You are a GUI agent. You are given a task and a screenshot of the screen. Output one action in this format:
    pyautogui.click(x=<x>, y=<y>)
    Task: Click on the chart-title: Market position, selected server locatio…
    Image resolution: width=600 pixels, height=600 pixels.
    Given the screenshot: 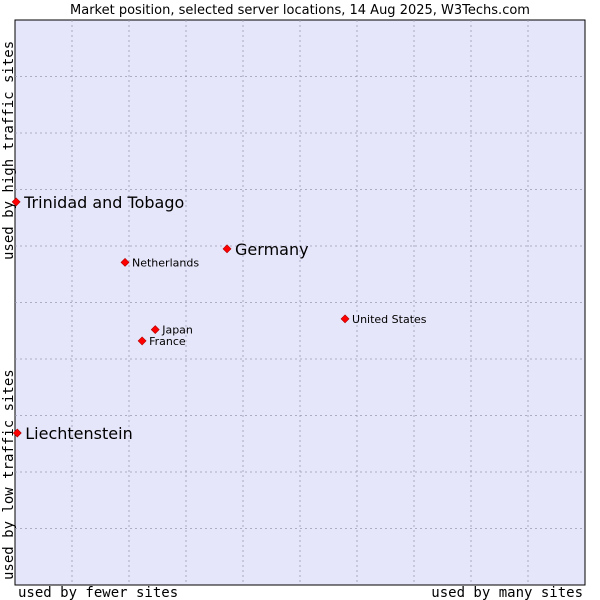 What is the action you would take?
    pyautogui.click(x=300, y=10)
    